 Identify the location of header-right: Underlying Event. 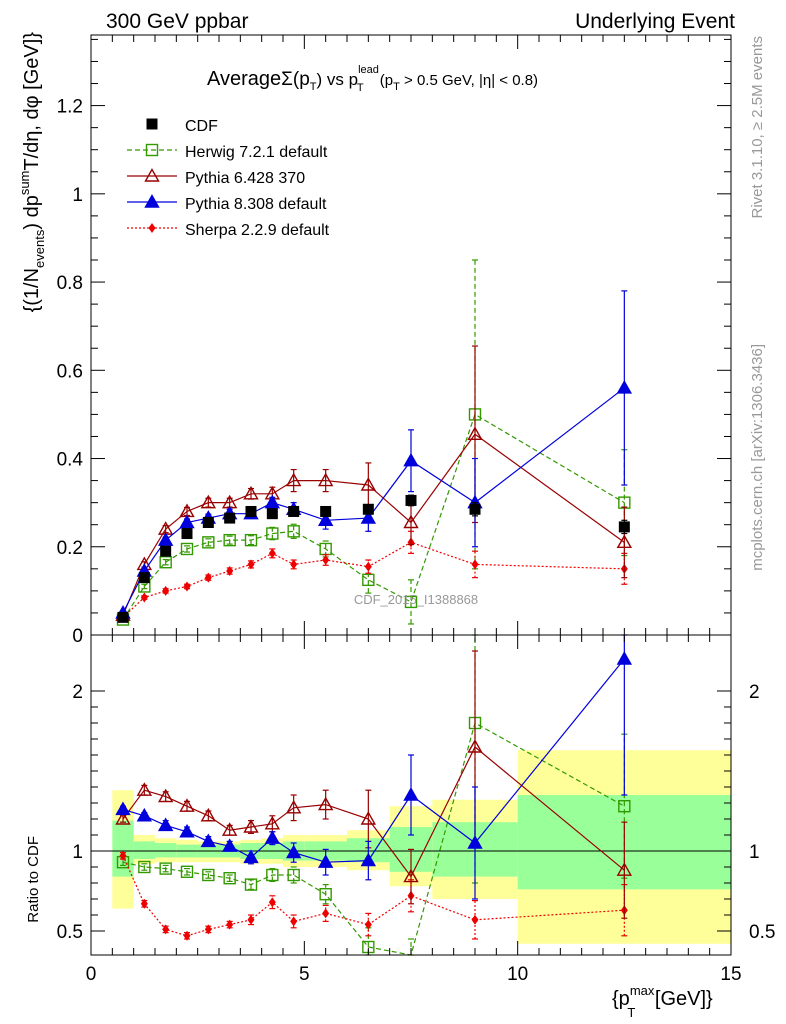
(655, 21).